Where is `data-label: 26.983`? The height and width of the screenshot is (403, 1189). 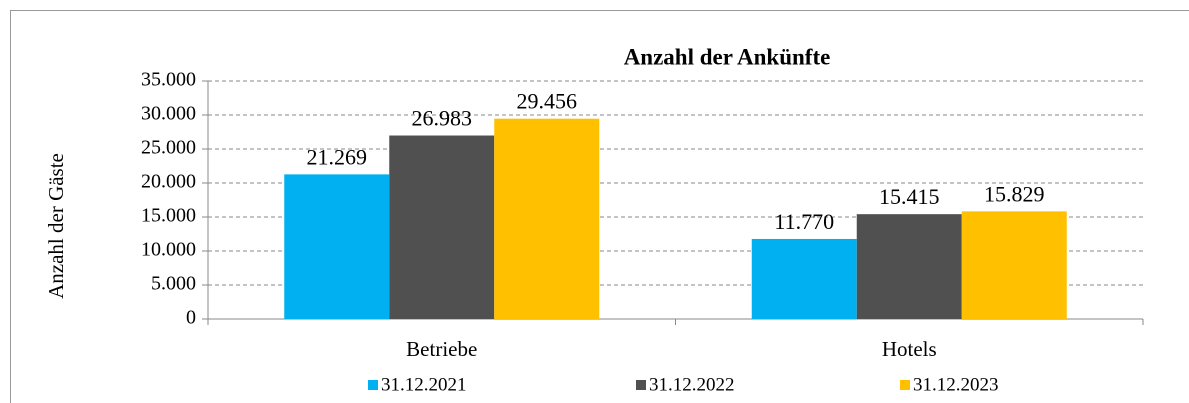
data-label: 26.983 is located at coordinates (442, 118).